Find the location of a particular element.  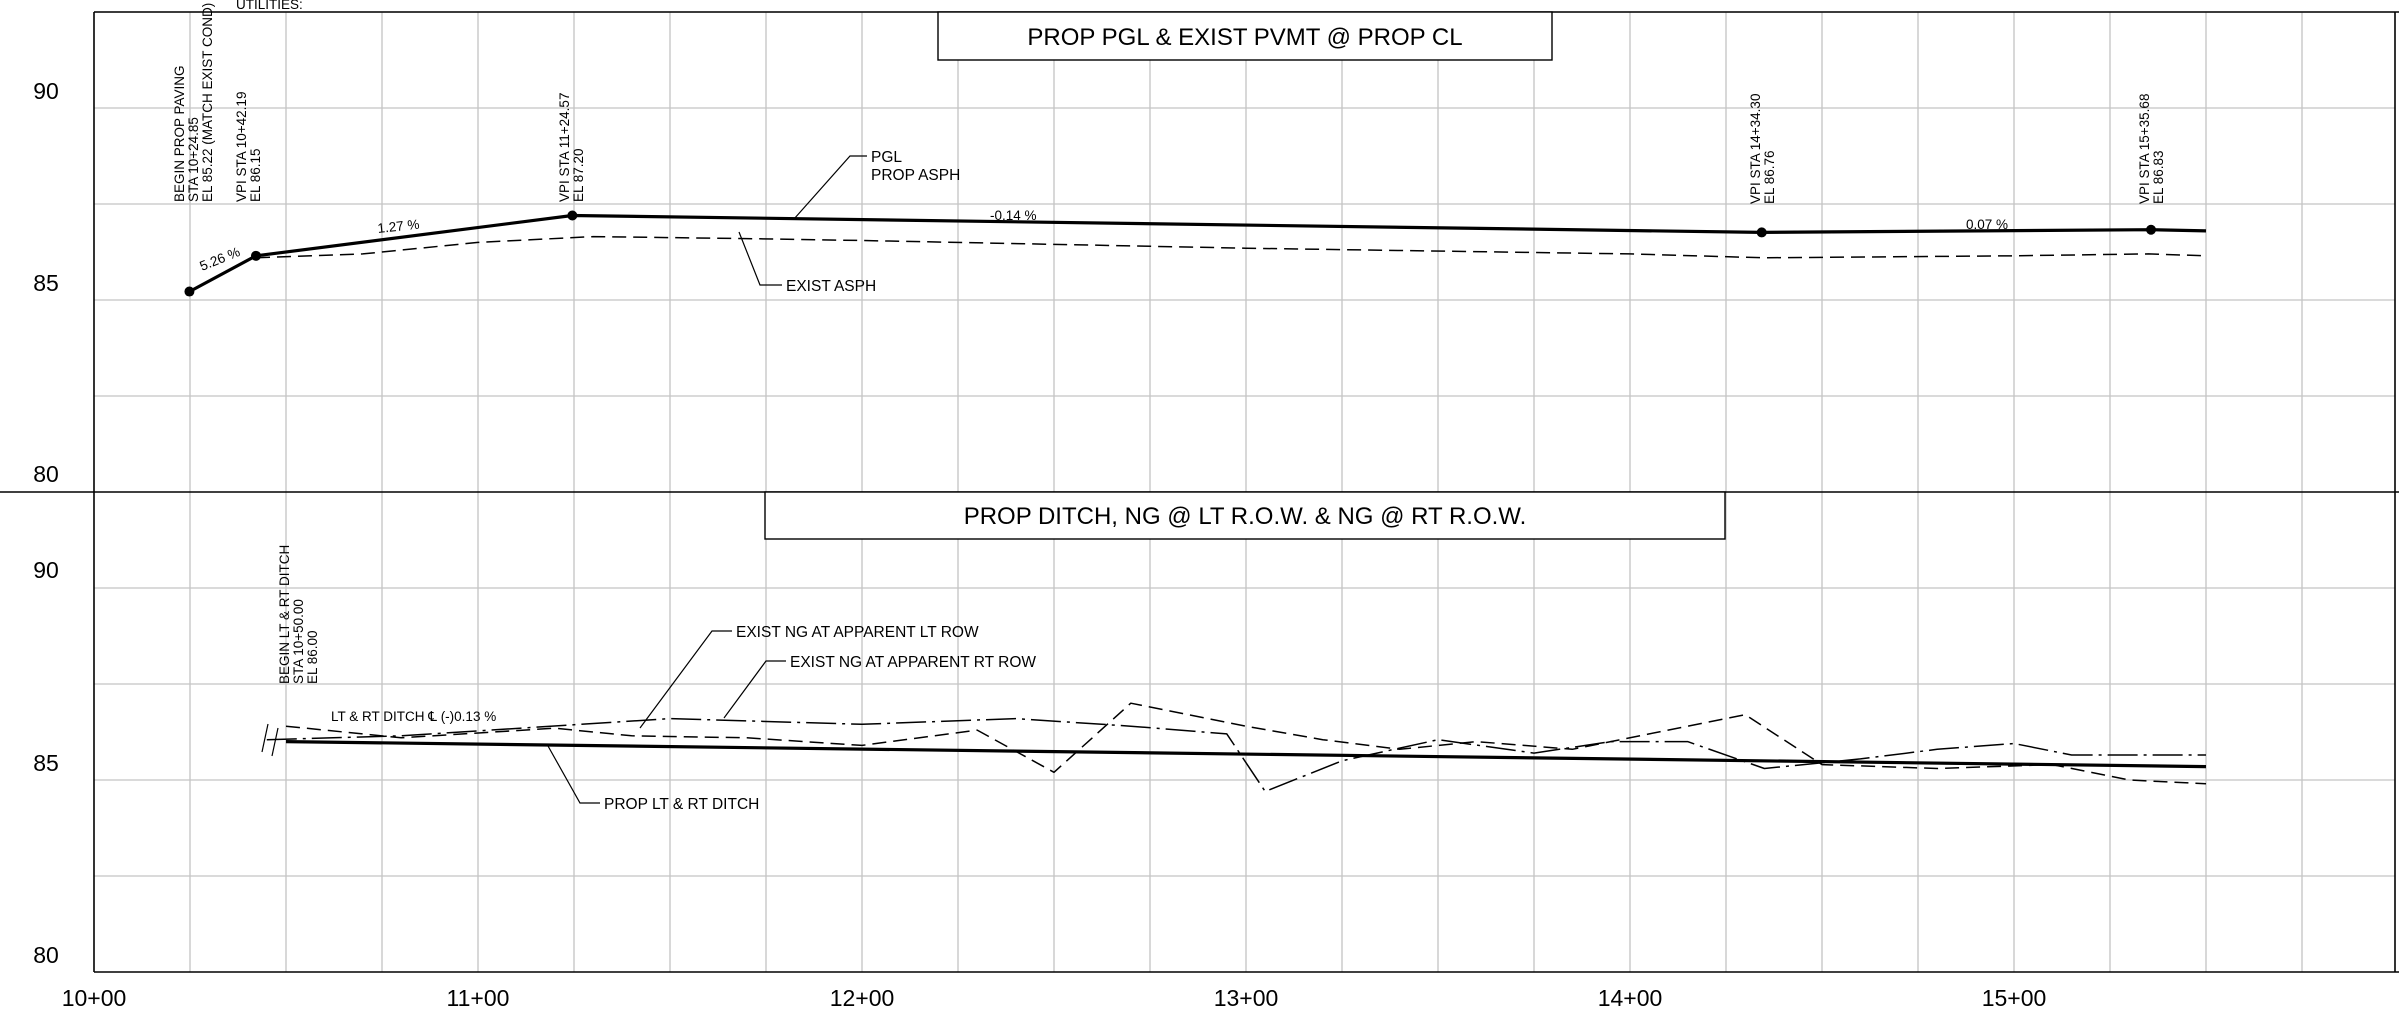

vpi-10-42-line-1: VPI STA 10+42.19 is located at coordinates (241, 147).